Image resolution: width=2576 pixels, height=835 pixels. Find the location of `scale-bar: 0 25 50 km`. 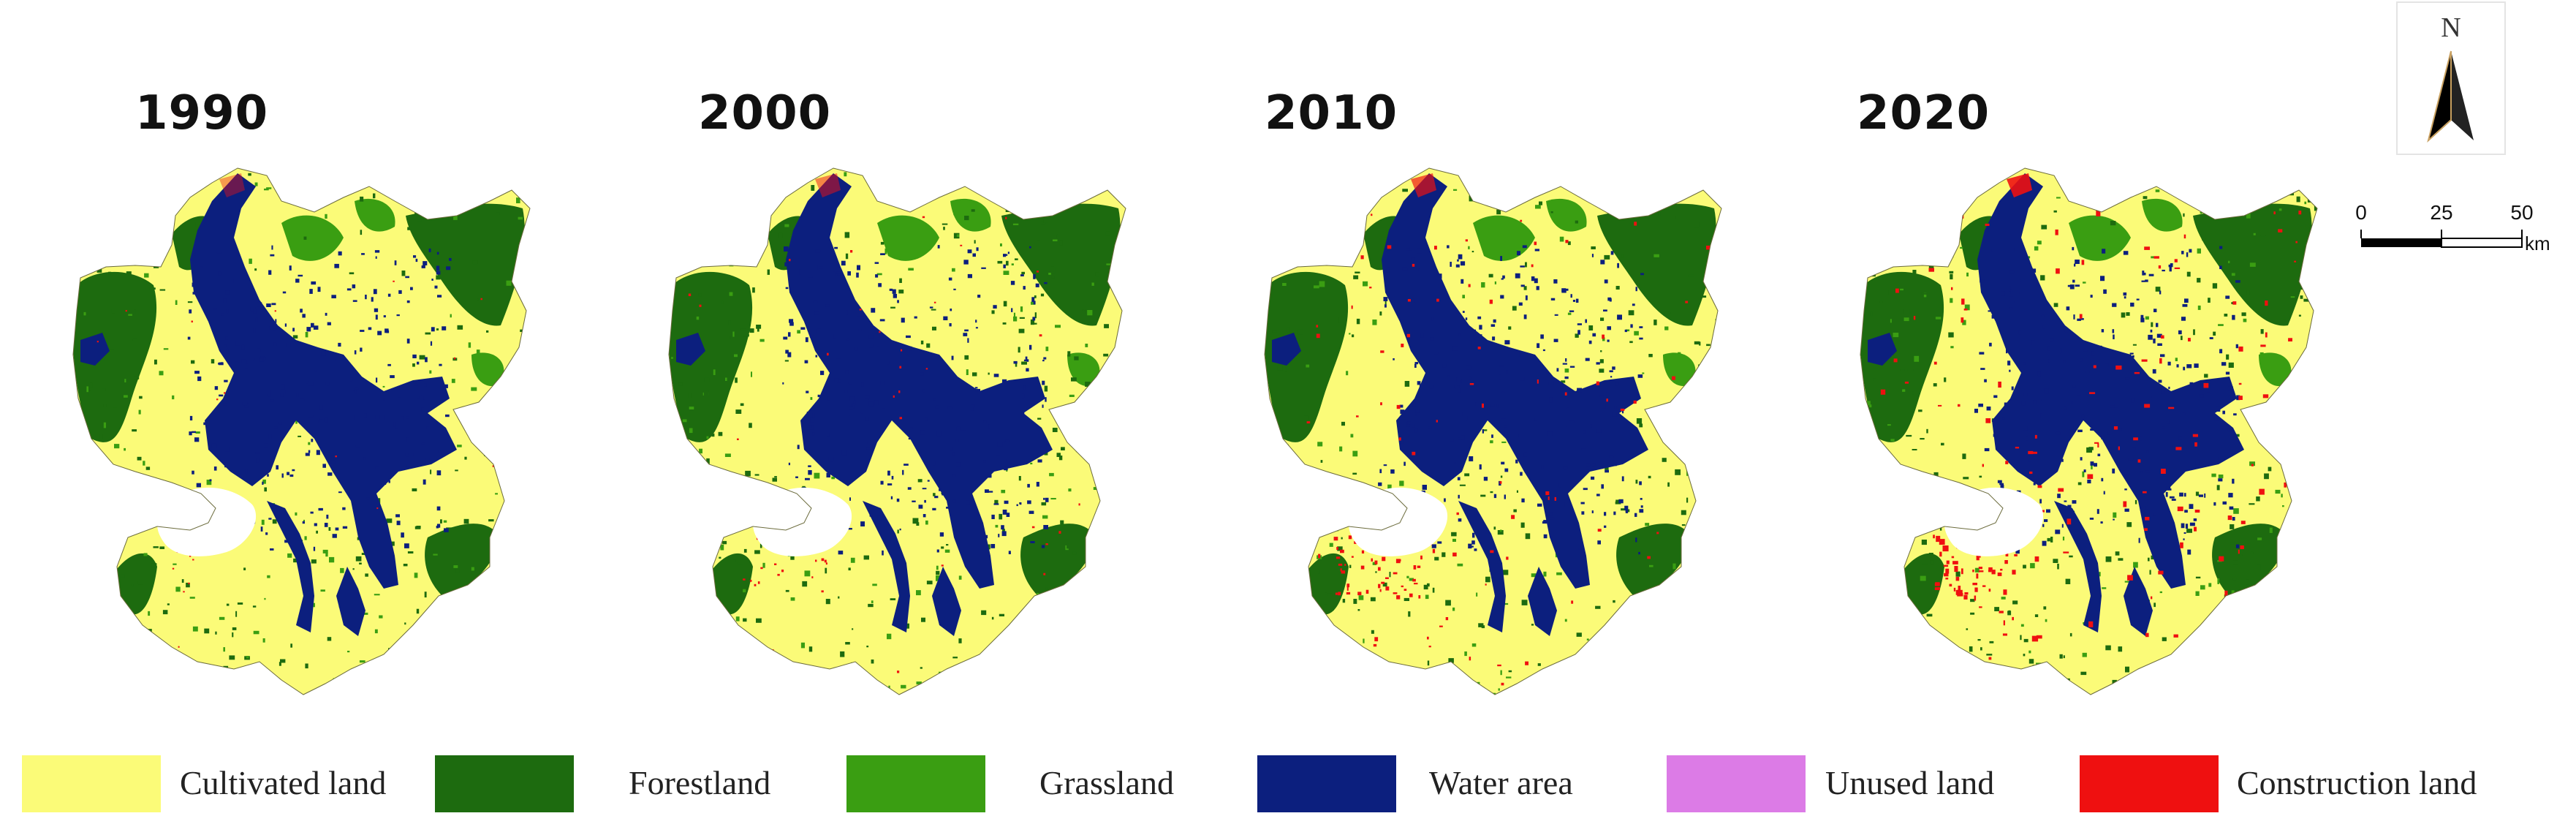

scale-bar: 0 25 50 km is located at coordinates (2445, 230).